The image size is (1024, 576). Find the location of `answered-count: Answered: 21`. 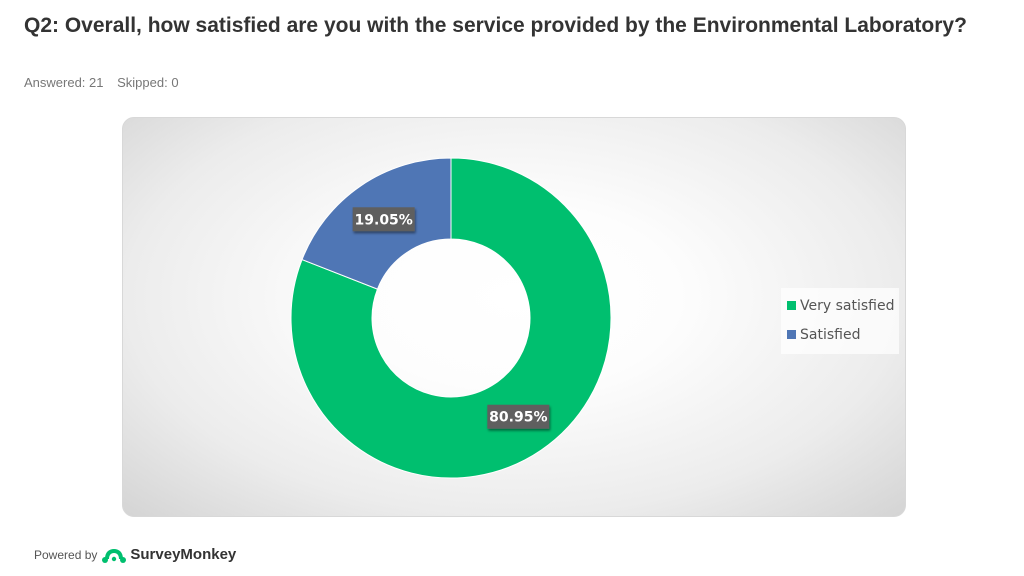

answered-count: Answered: 21 is located at coordinates (64, 82).